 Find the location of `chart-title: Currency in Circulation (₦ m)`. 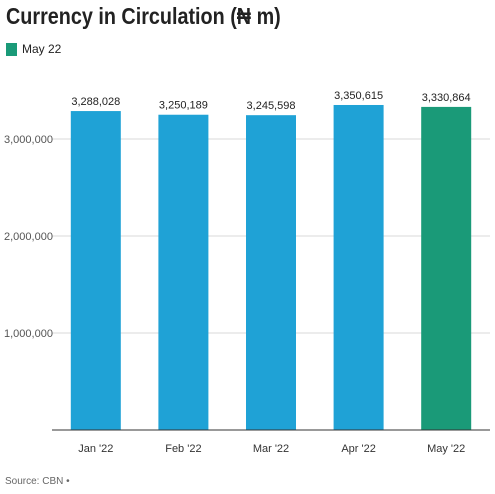

chart-title: Currency in Circulation (₦ m) is located at coordinates (143, 16).